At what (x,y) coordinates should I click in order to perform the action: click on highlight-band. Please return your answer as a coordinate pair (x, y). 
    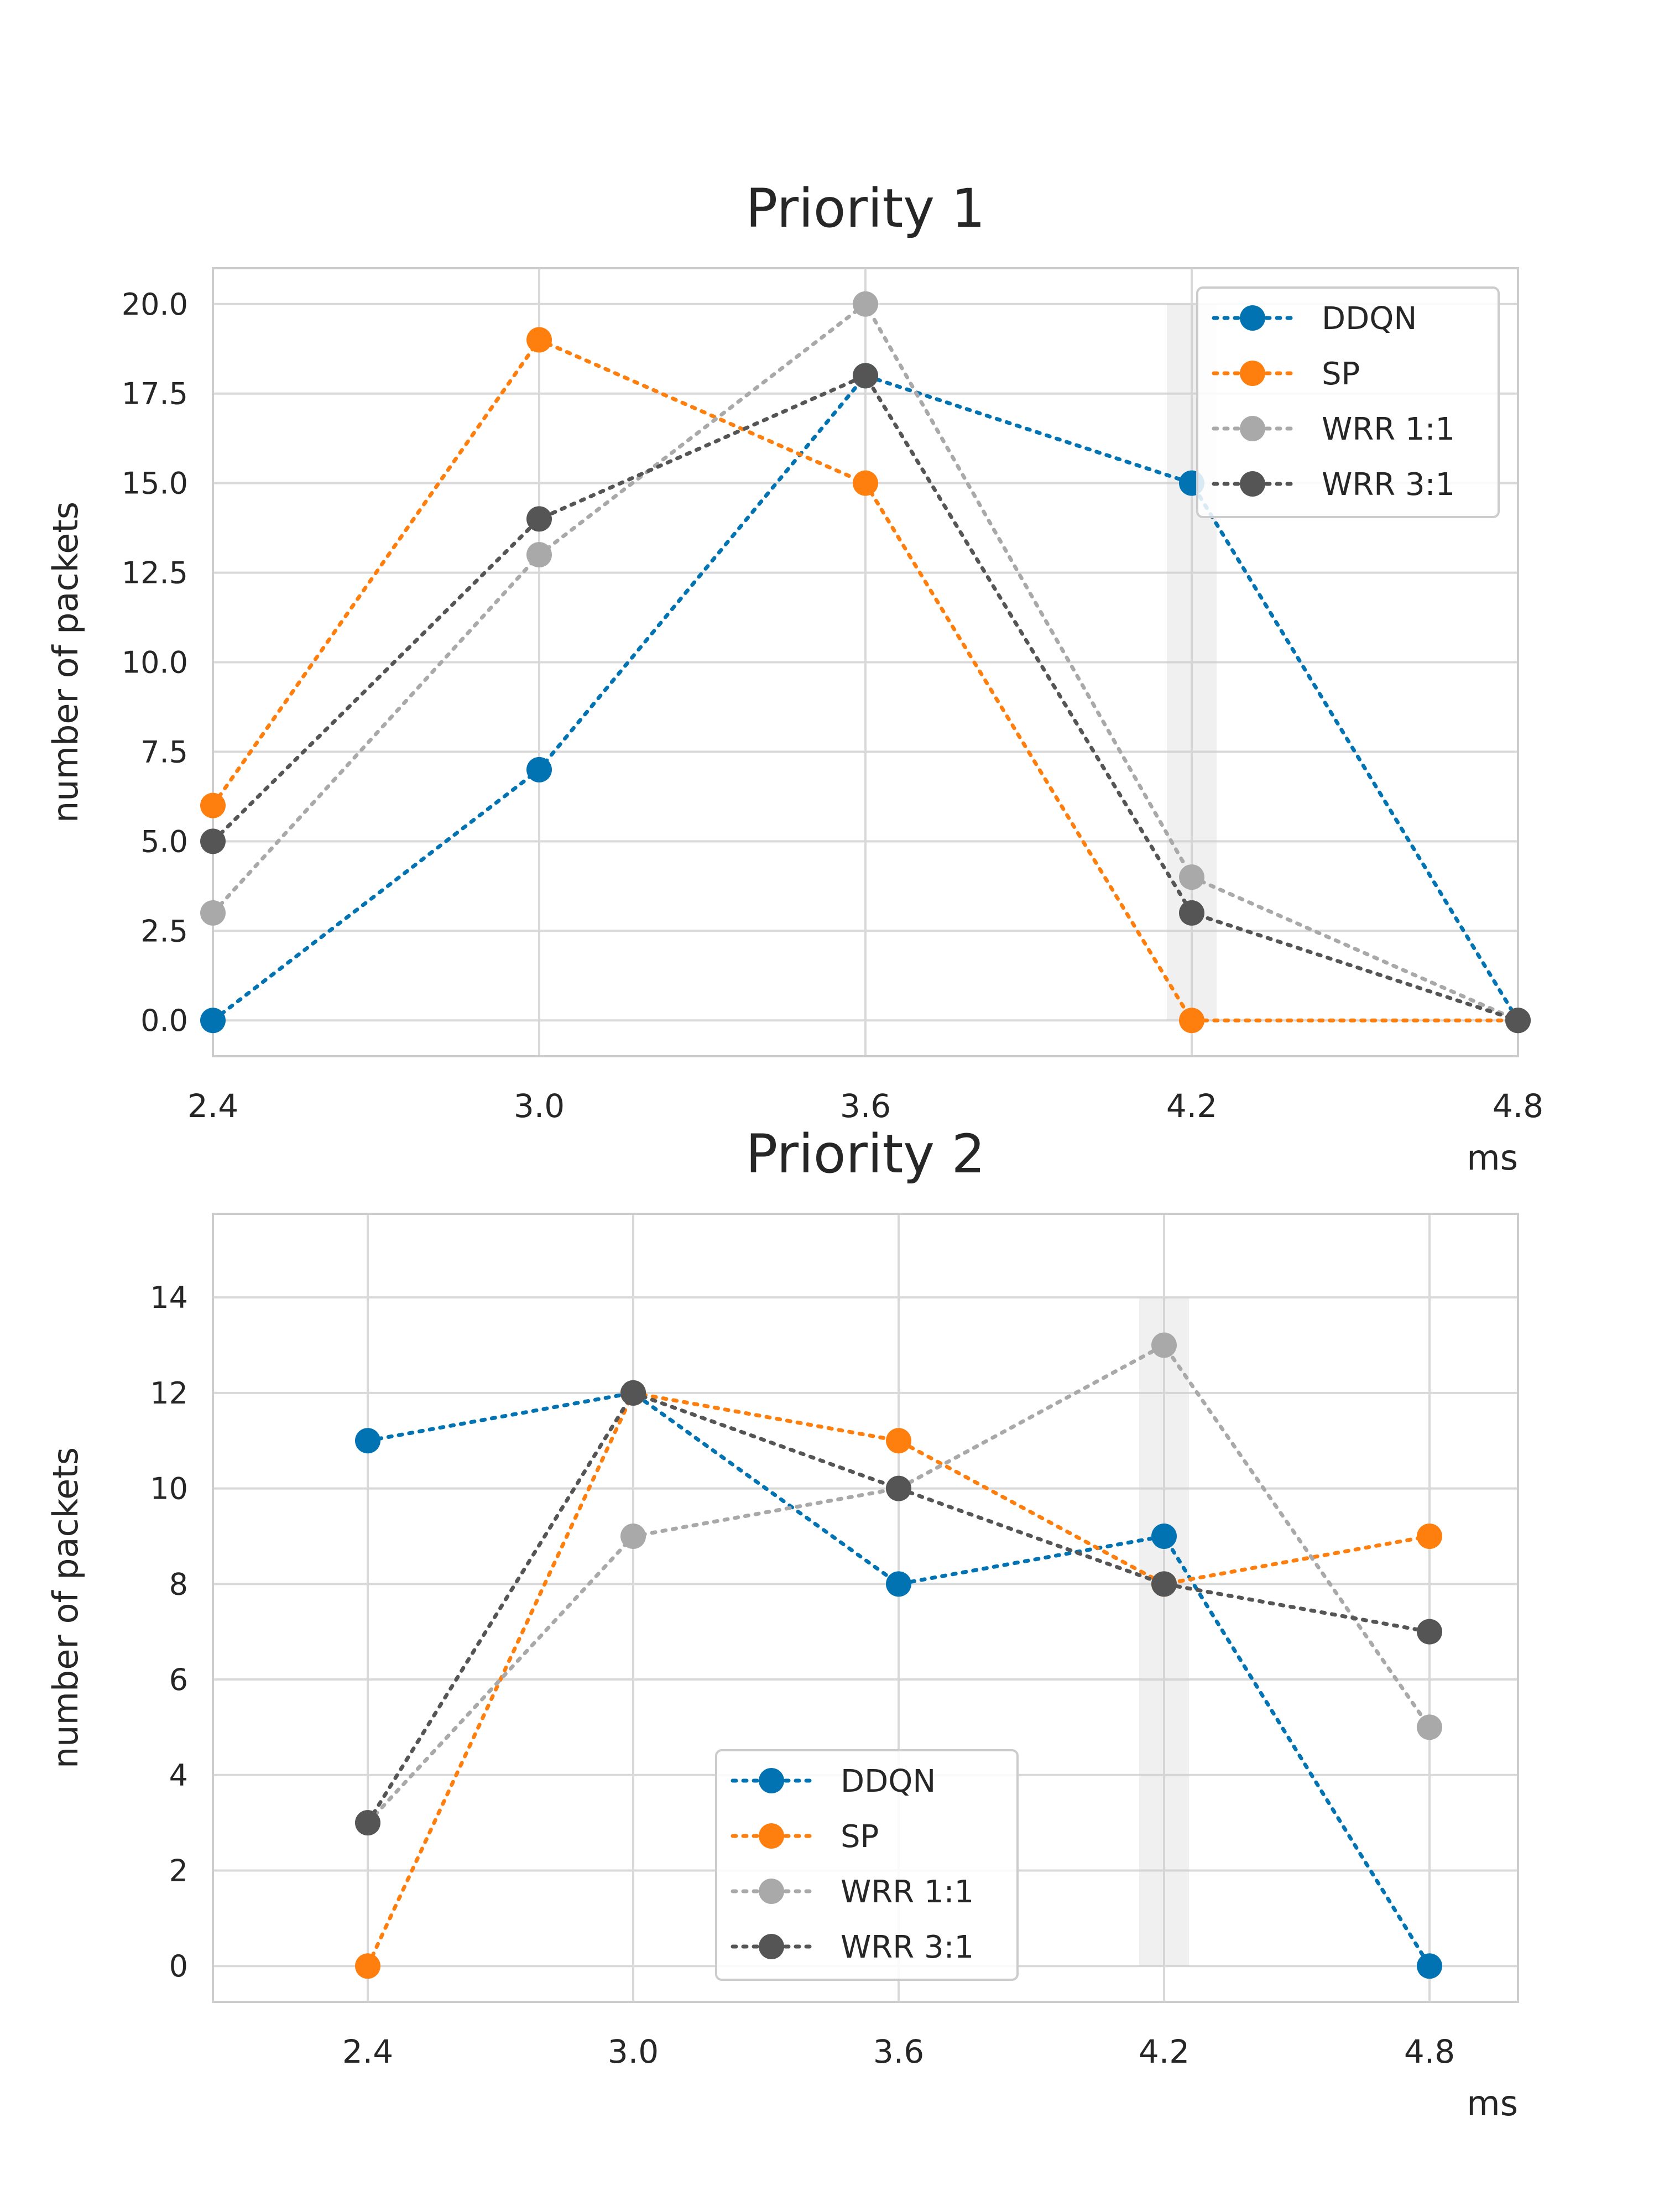
    Looking at the image, I should click on (1164, 1632).